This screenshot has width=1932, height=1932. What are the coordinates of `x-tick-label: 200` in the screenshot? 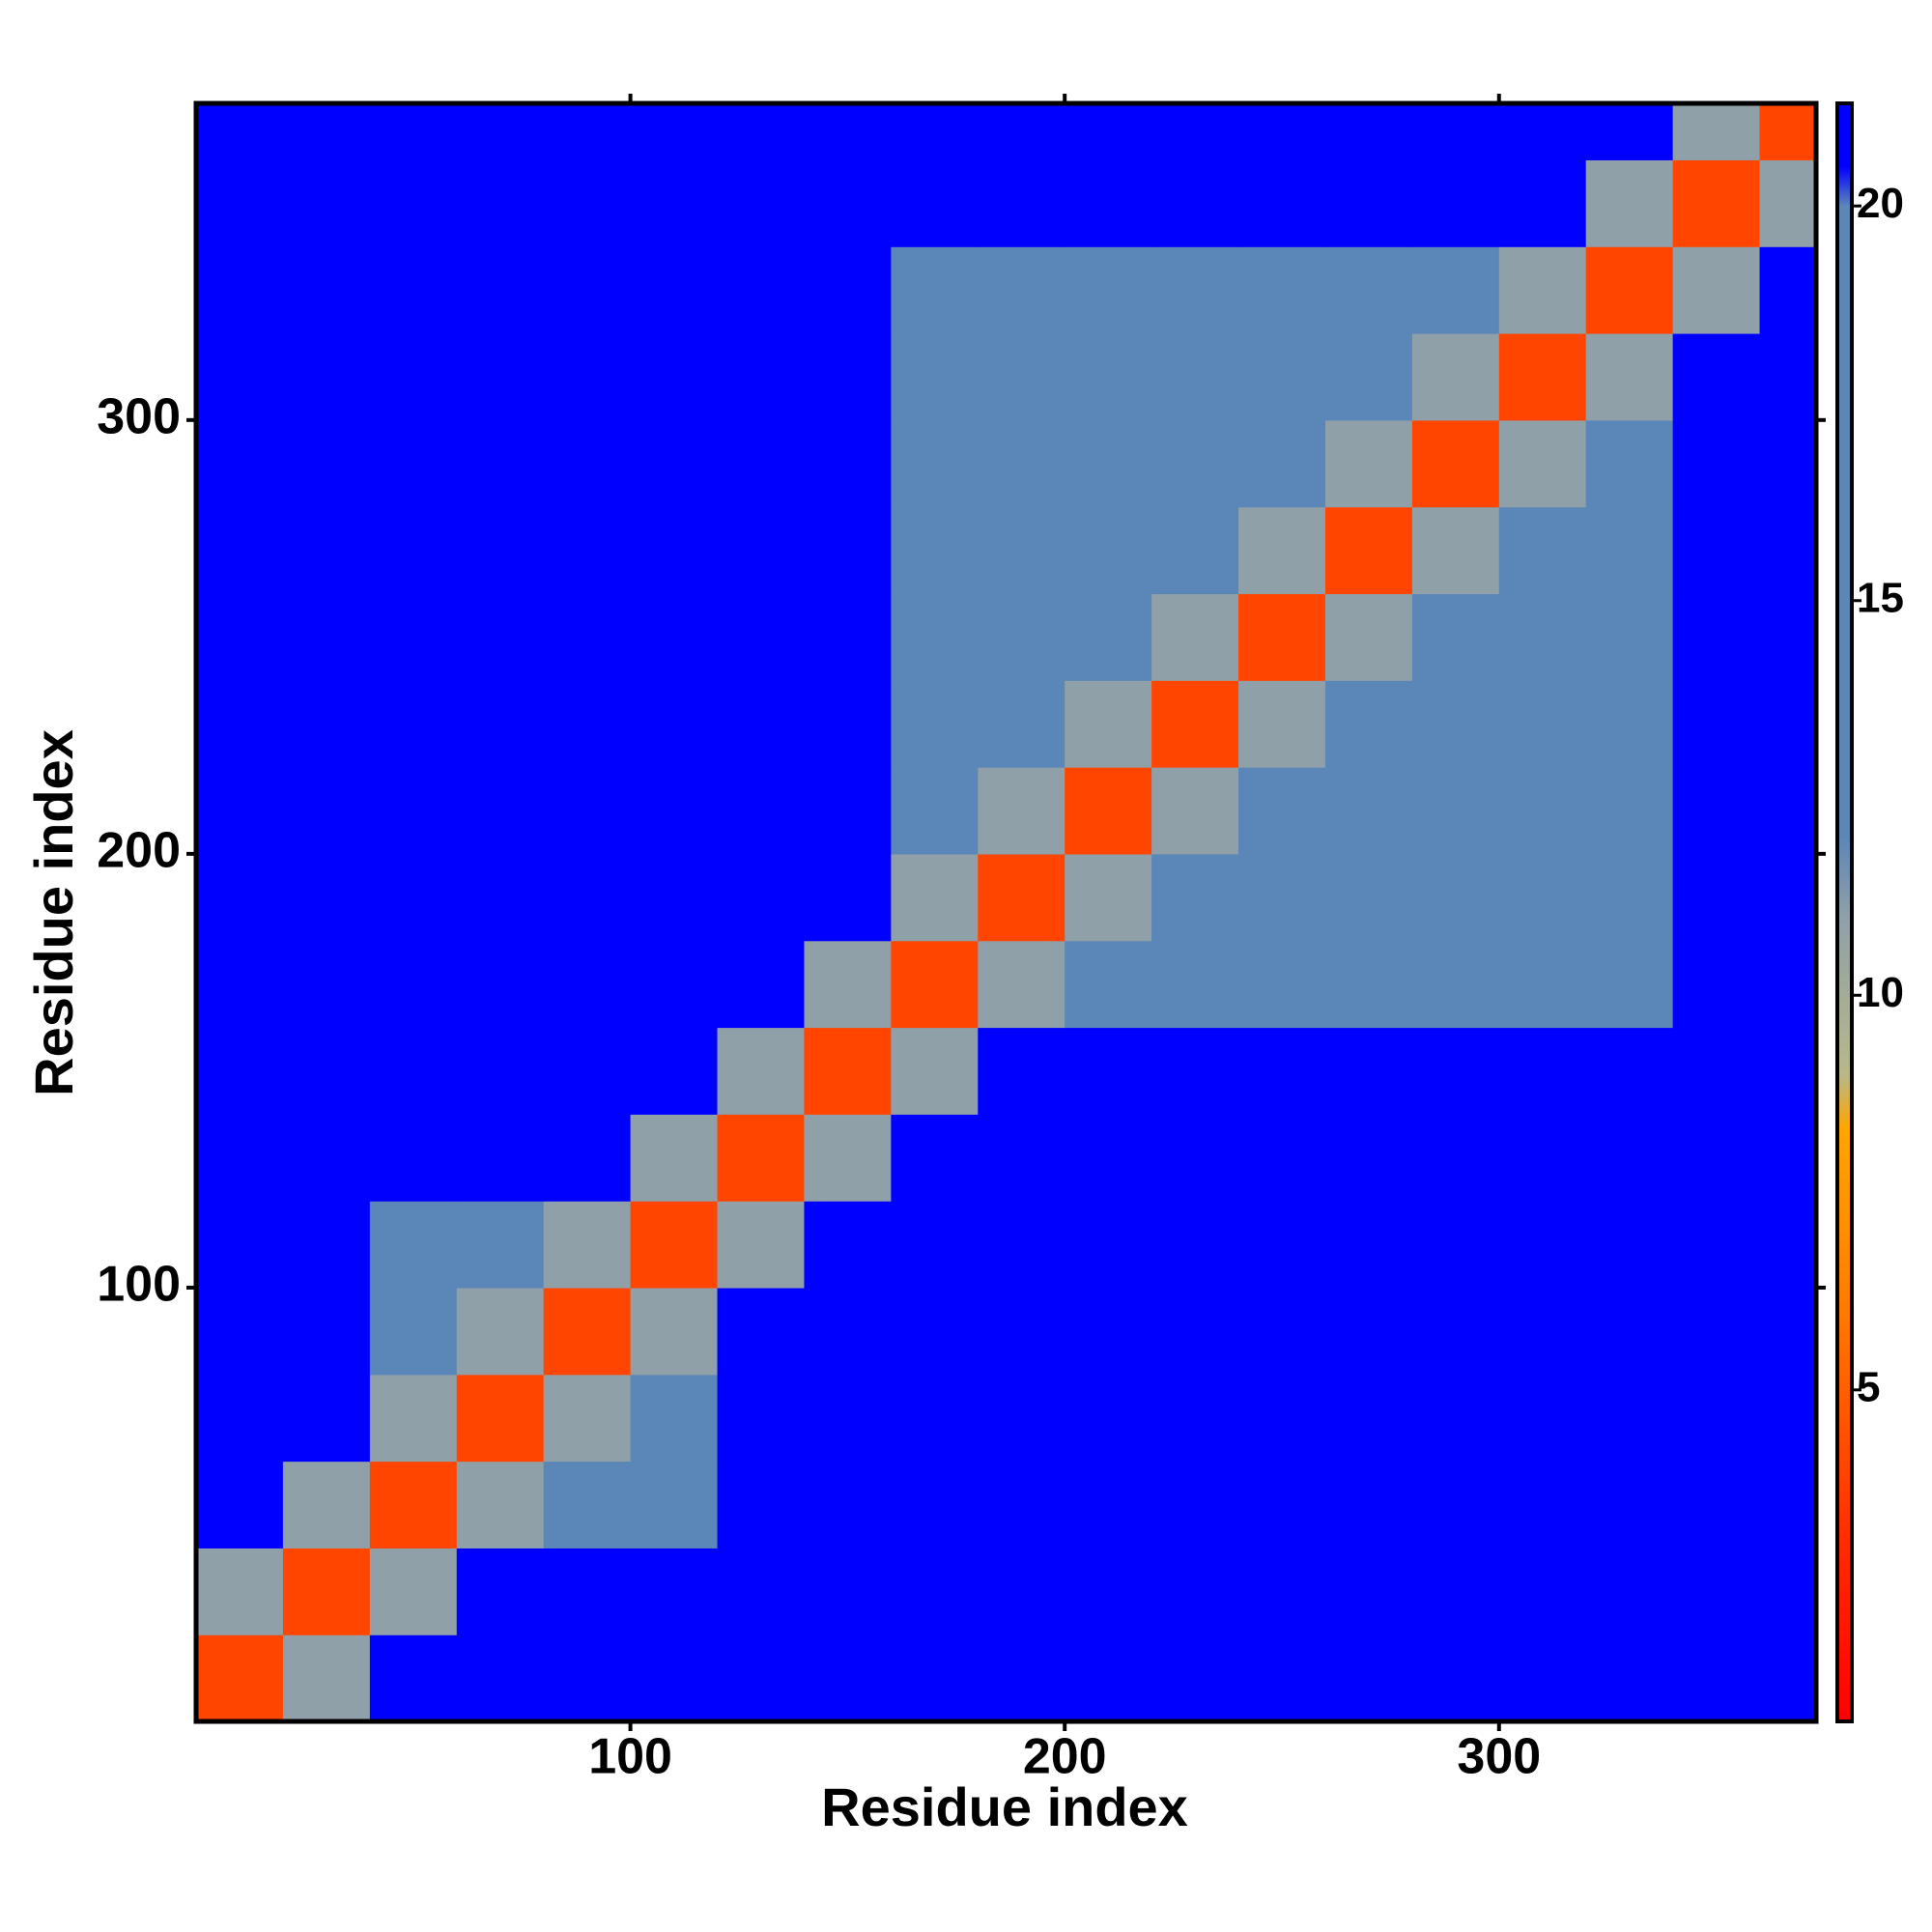 It's located at (1065, 1757).